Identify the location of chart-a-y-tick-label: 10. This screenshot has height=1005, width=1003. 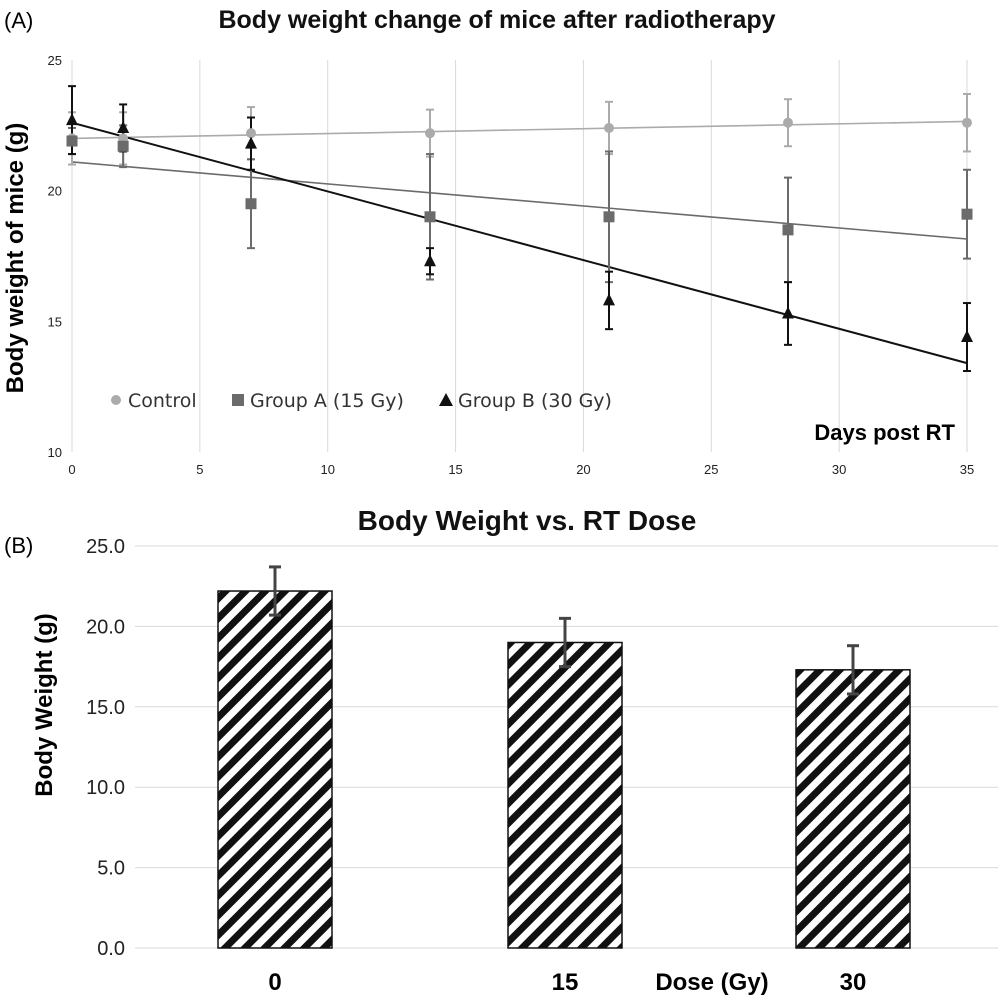
(55, 452).